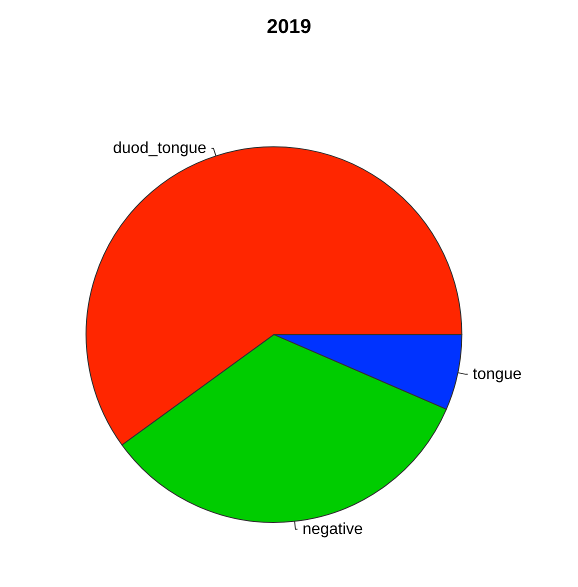 This screenshot has height=587, width=578. I want to click on chart-title: 2019, so click(289, 27).